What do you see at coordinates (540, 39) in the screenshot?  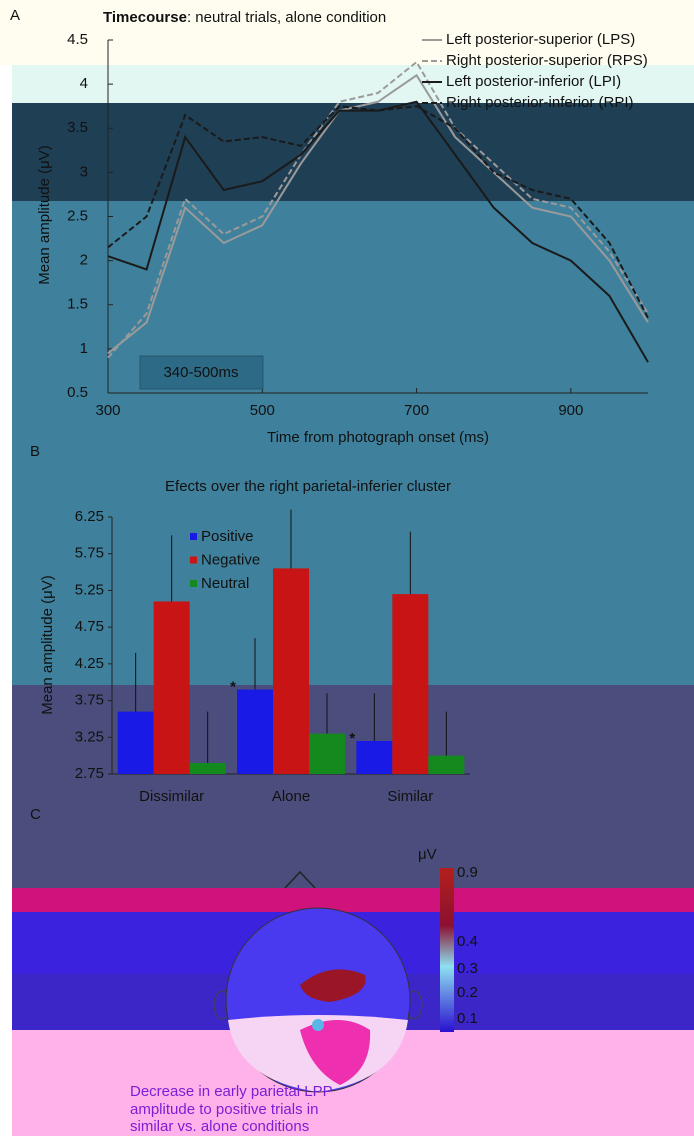 I see `legend-label: Left posterior-superior (LPS)` at bounding box center [540, 39].